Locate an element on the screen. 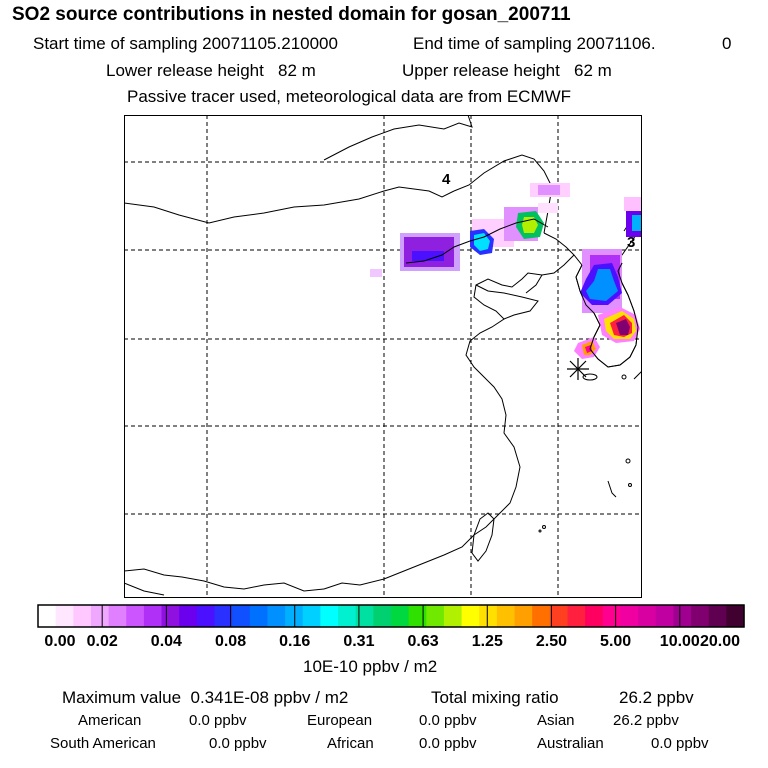  total-label: Total mixing ratio is located at coordinates (495, 697).